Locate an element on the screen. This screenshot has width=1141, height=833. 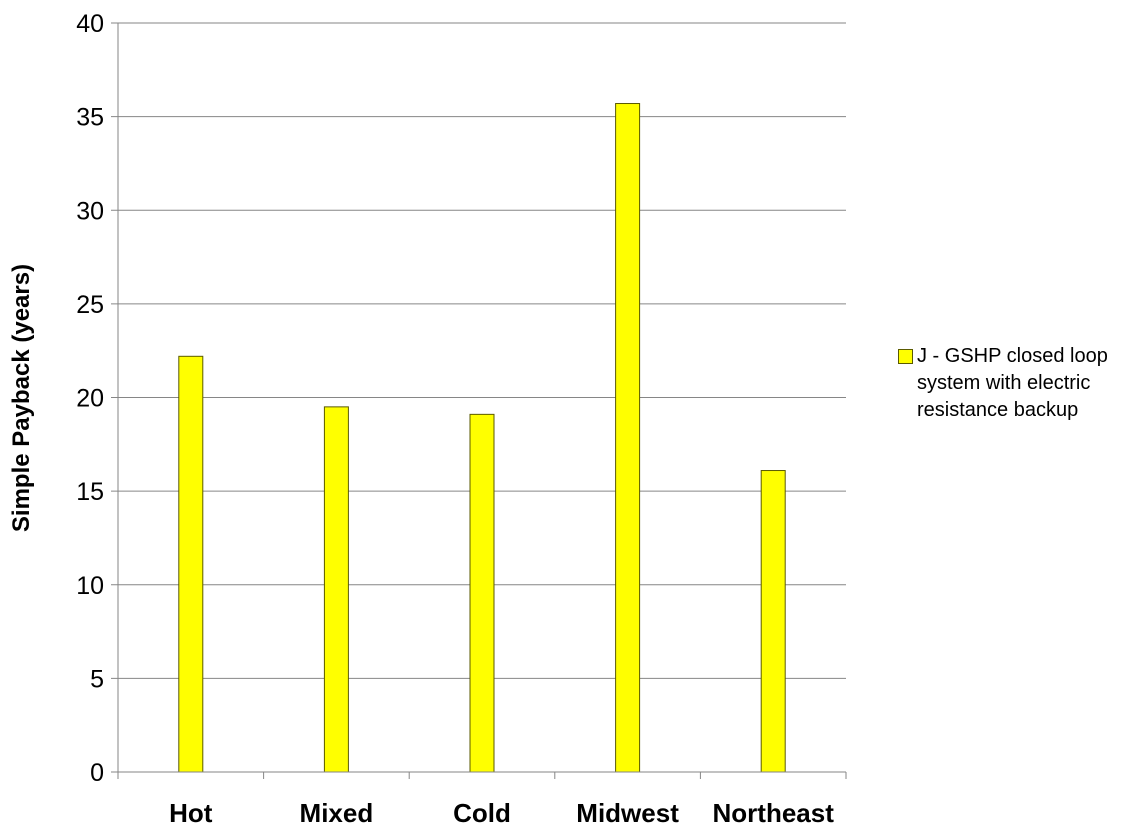
bar-hot is located at coordinates (191, 564).